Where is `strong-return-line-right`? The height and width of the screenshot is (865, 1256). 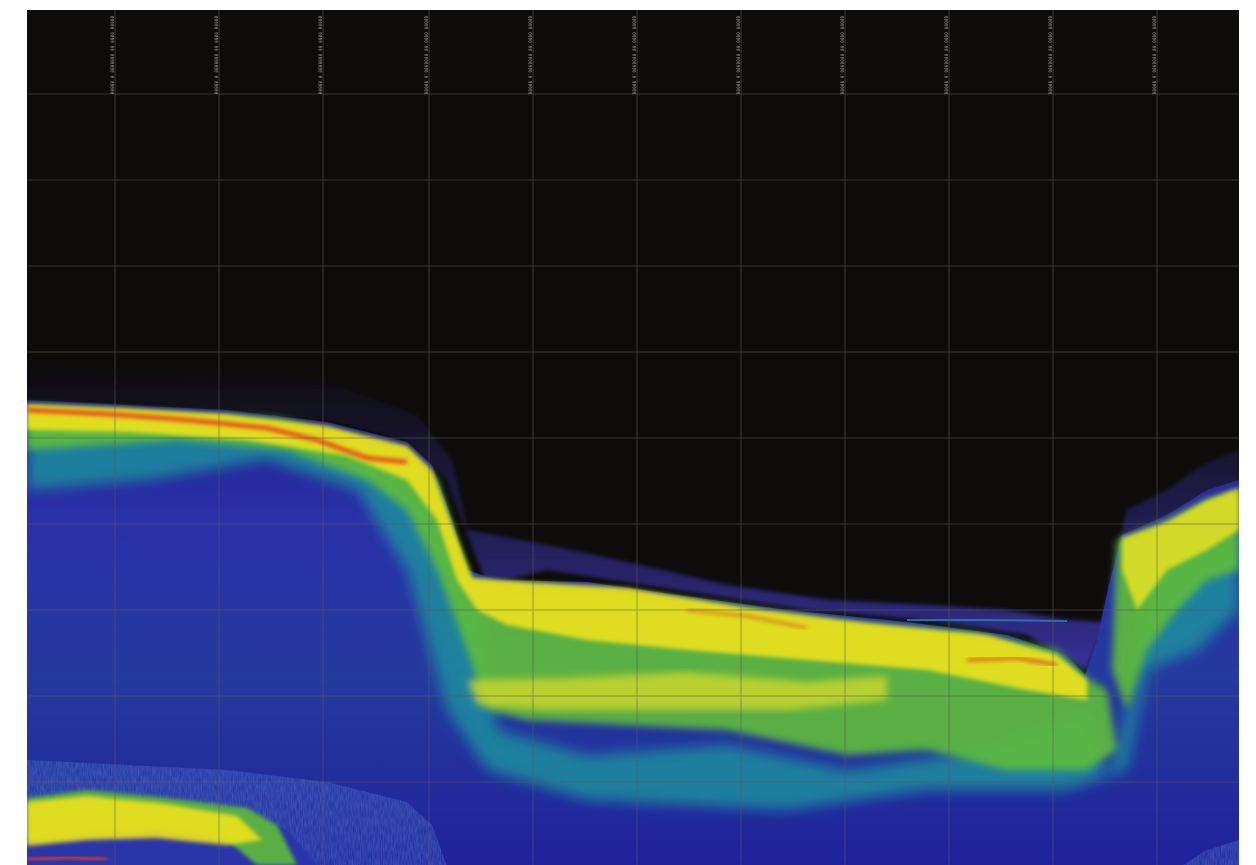 strong-return-line-right is located at coordinates (1012, 661).